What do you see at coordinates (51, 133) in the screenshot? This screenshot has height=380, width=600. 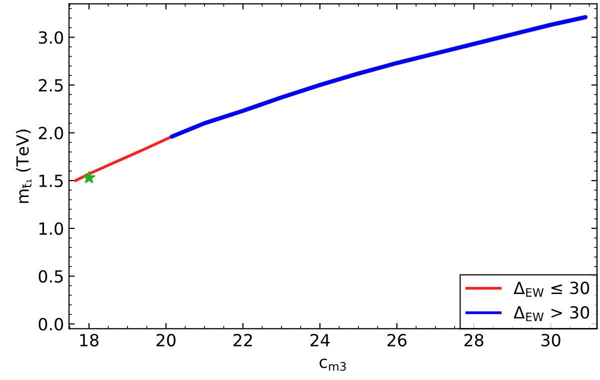 I see `y-tick-label: 2.0` at bounding box center [51, 133].